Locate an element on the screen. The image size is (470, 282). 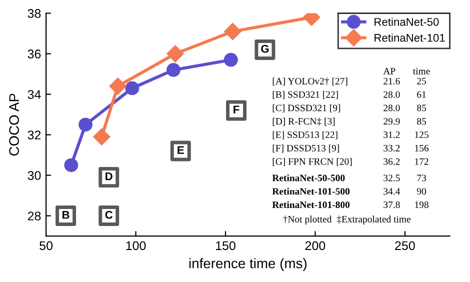
y-axis-title: COCO AP is located at coordinates (14, 125).